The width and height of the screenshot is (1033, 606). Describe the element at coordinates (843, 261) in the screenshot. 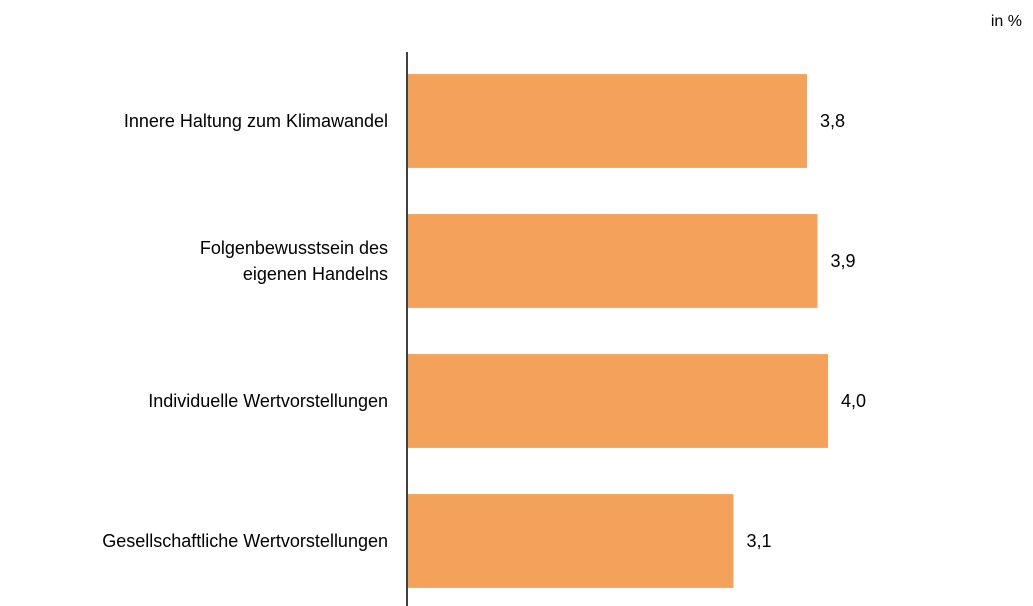

I see `value-label: 3,9` at that location.